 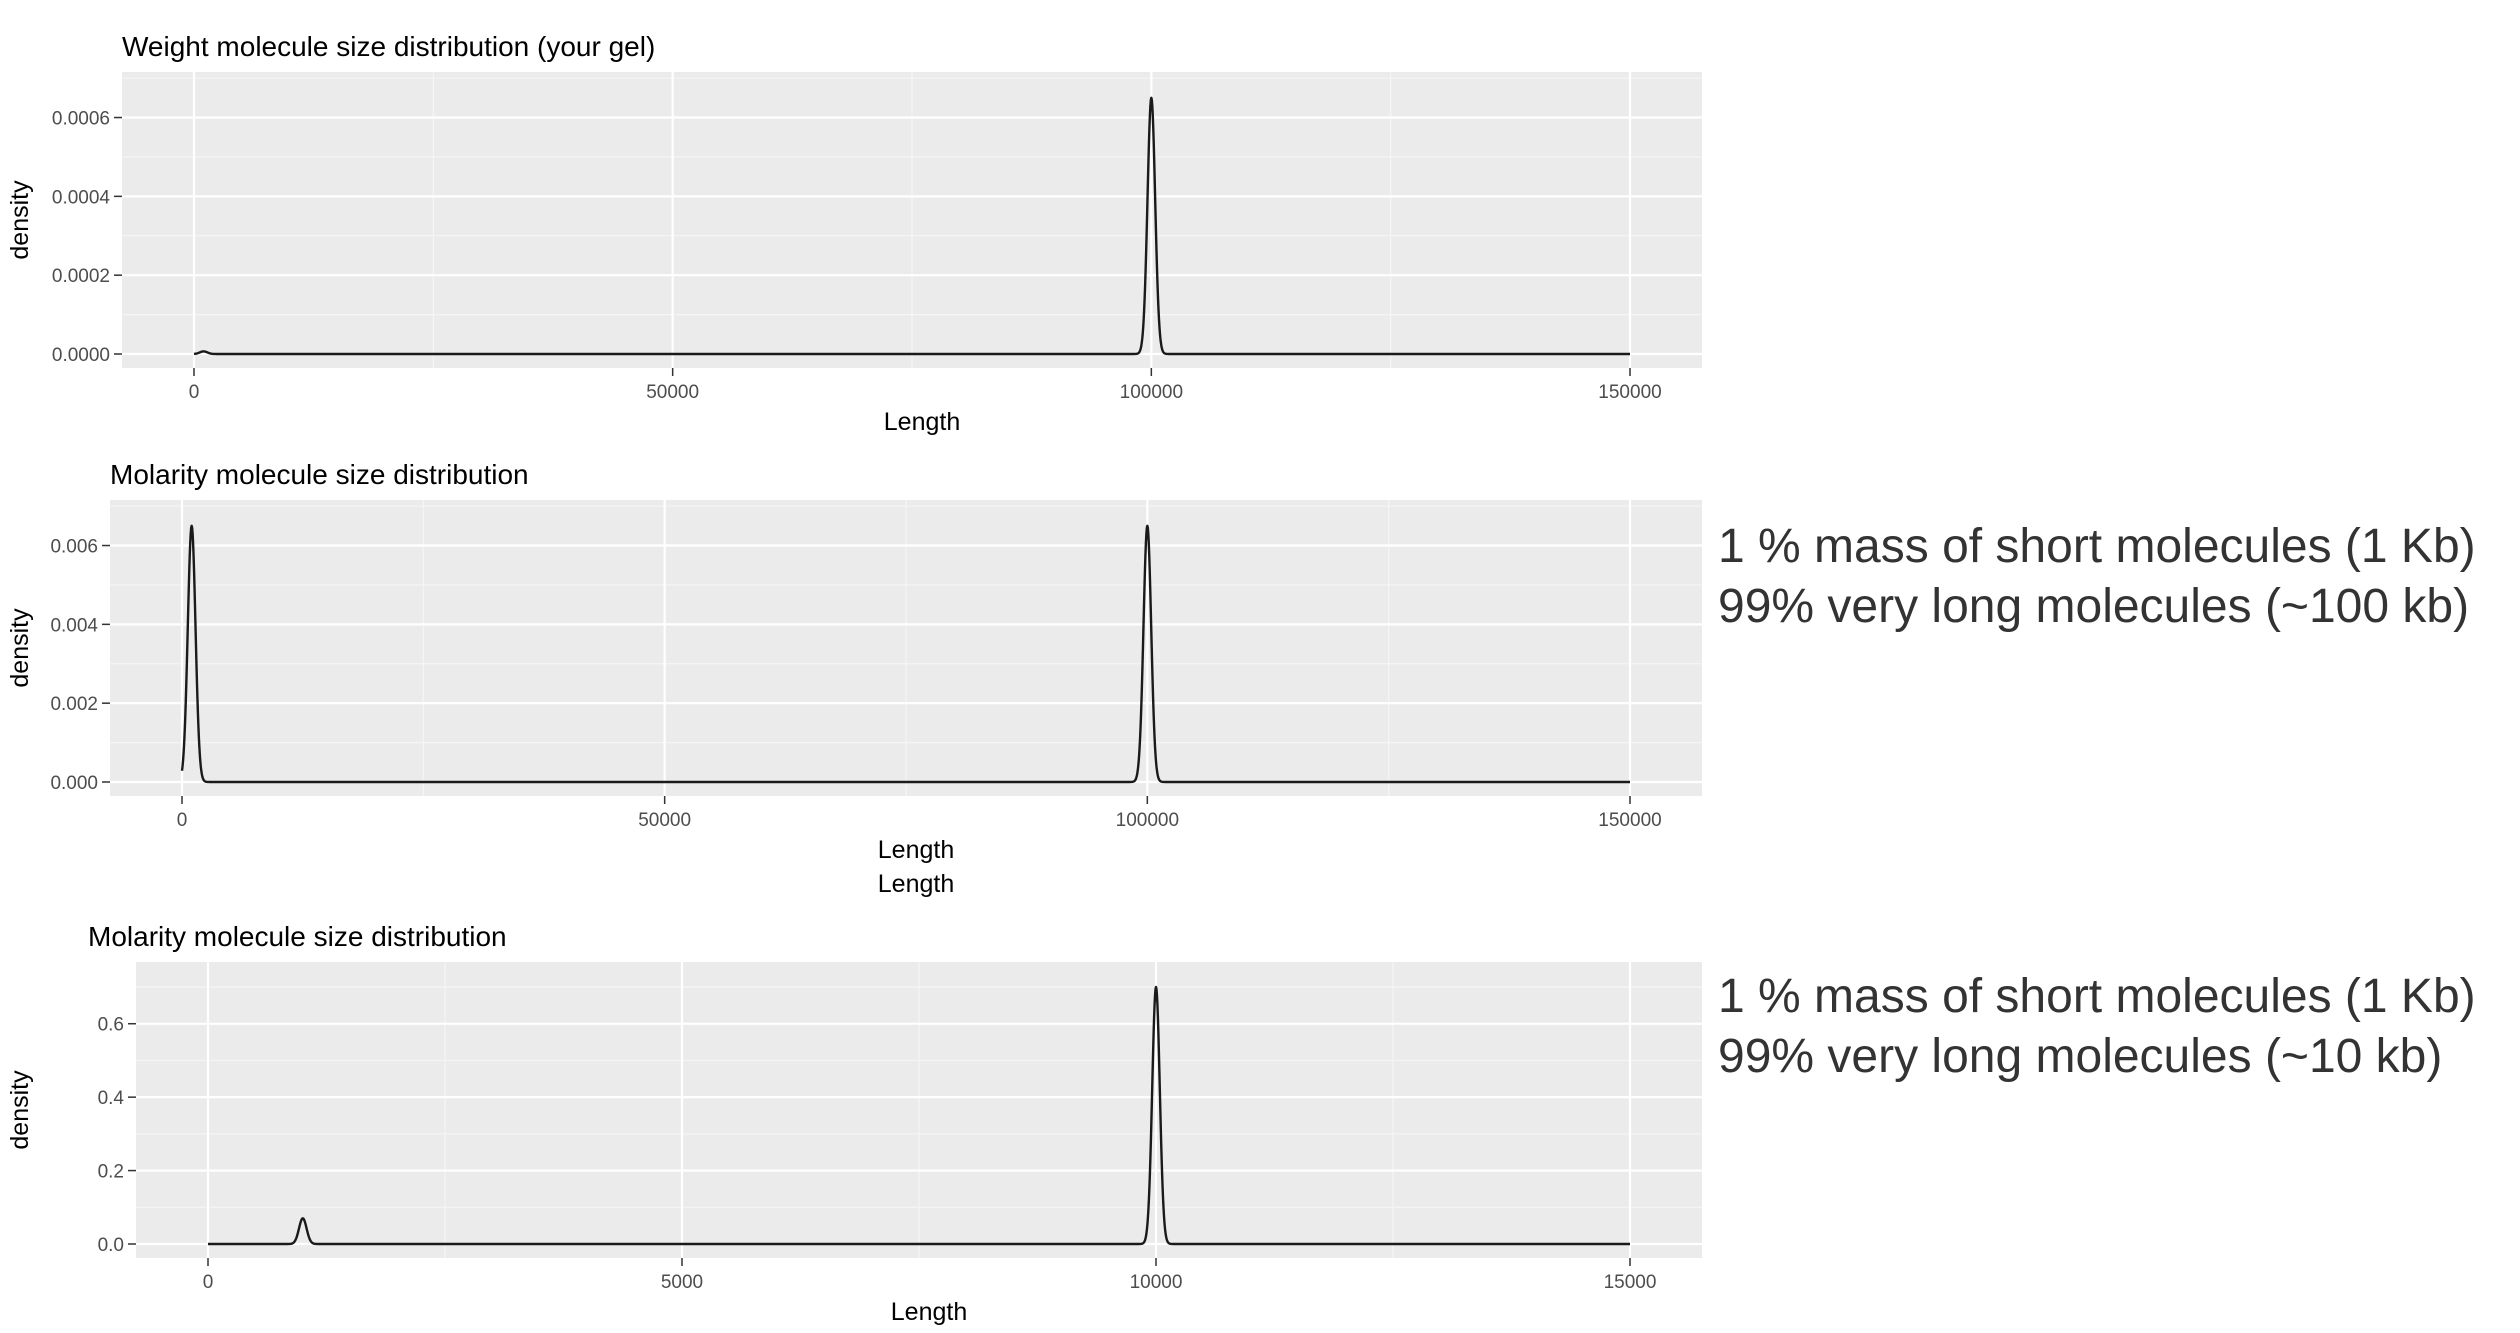 I want to click on y-tick-label: 0.4, so click(x=111, y=1098).